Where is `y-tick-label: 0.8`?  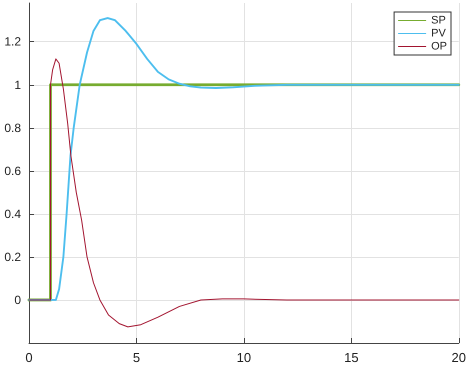
y-tick-label: 0.8 is located at coordinates (13, 127).